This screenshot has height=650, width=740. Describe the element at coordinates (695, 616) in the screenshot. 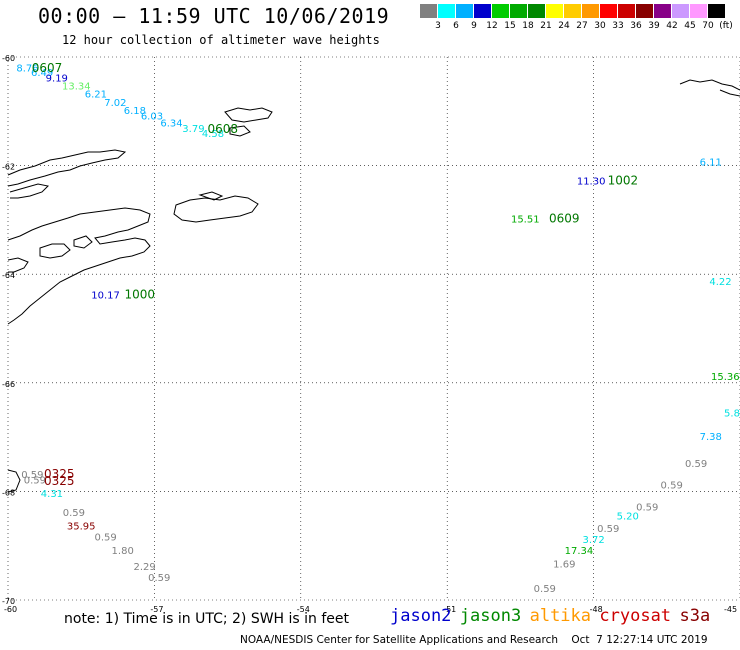

I see `satellite-s3a: s3a` at that location.